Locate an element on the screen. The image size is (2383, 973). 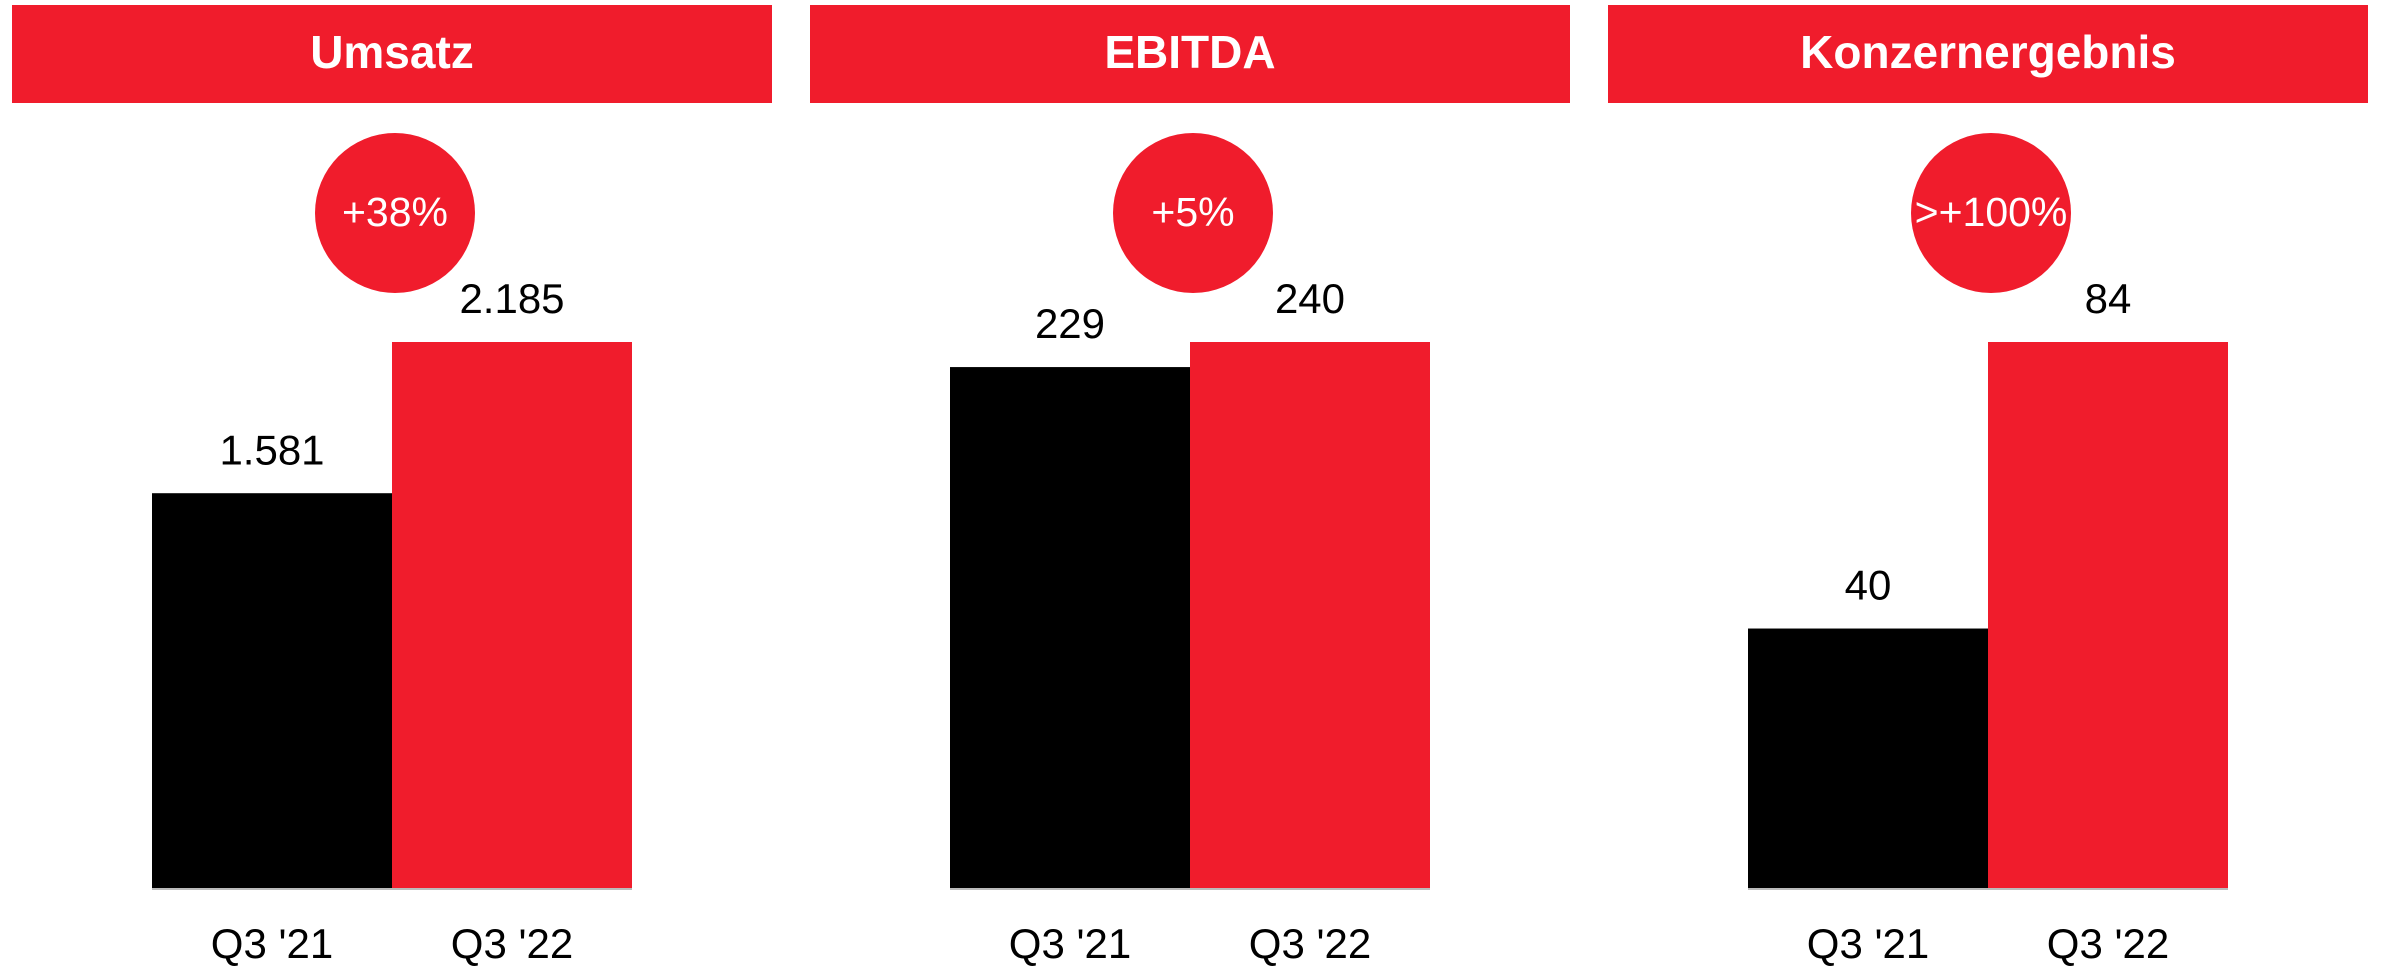
value-label: 84 is located at coordinates (2108, 298).